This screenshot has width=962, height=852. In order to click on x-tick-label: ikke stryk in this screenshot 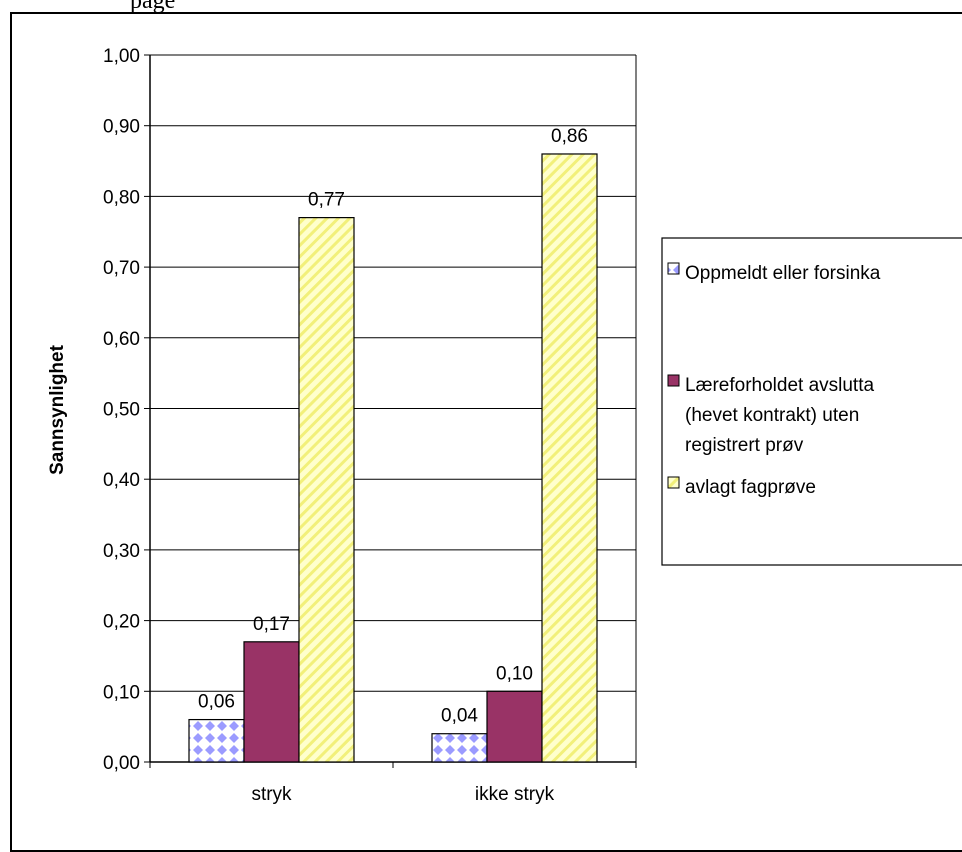, I will do `click(515, 794)`.